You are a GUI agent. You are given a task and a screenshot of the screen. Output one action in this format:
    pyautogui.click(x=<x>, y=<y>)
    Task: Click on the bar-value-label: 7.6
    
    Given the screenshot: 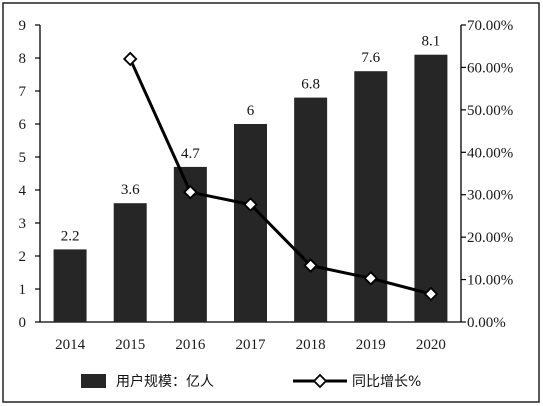 What is the action you would take?
    pyautogui.click(x=370, y=58)
    